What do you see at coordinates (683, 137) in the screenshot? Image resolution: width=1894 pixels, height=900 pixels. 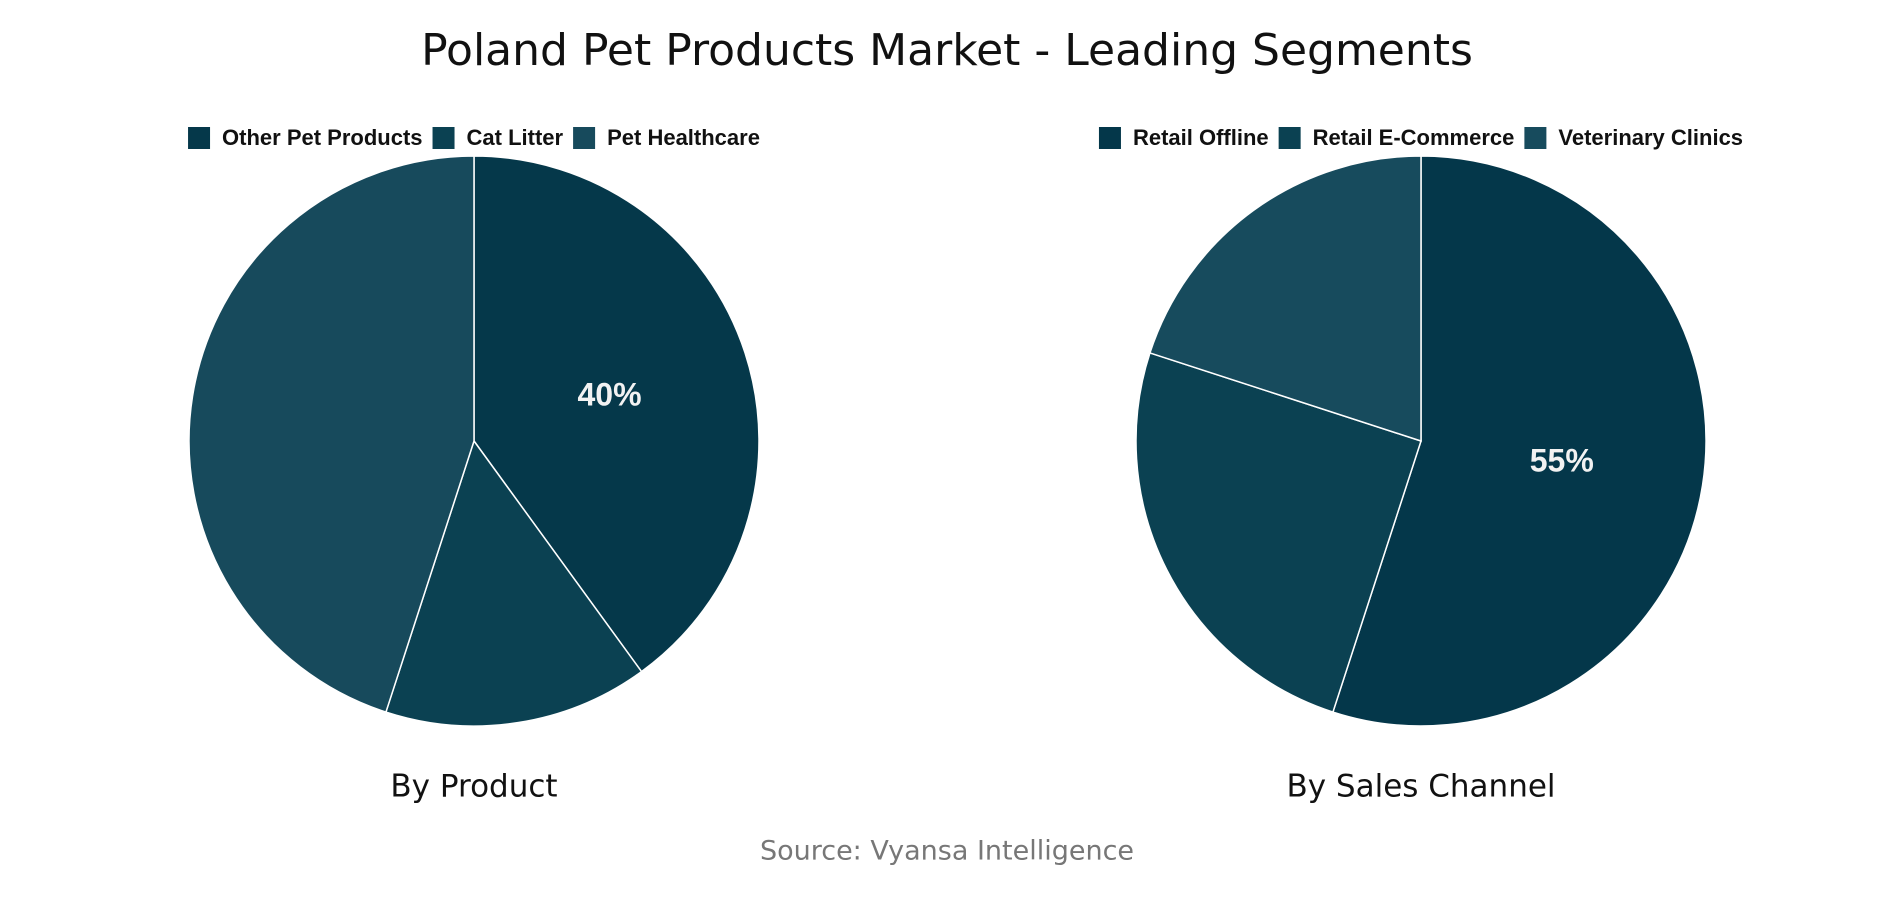 I see `legend-label: Pet Healthcare` at bounding box center [683, 137].